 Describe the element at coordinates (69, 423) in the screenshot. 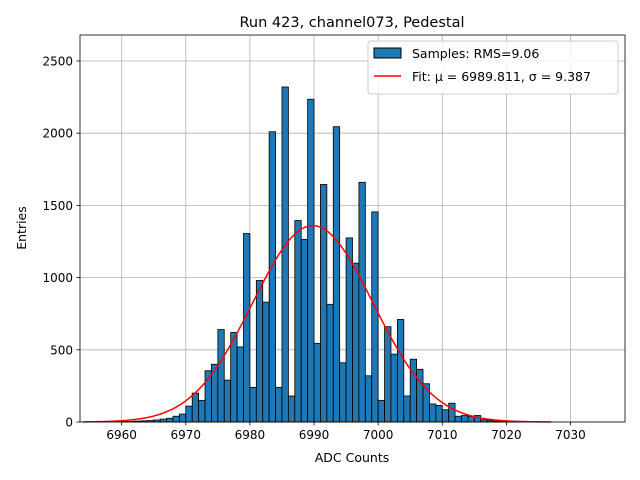

I see `y-tick-label: 0` at that location.